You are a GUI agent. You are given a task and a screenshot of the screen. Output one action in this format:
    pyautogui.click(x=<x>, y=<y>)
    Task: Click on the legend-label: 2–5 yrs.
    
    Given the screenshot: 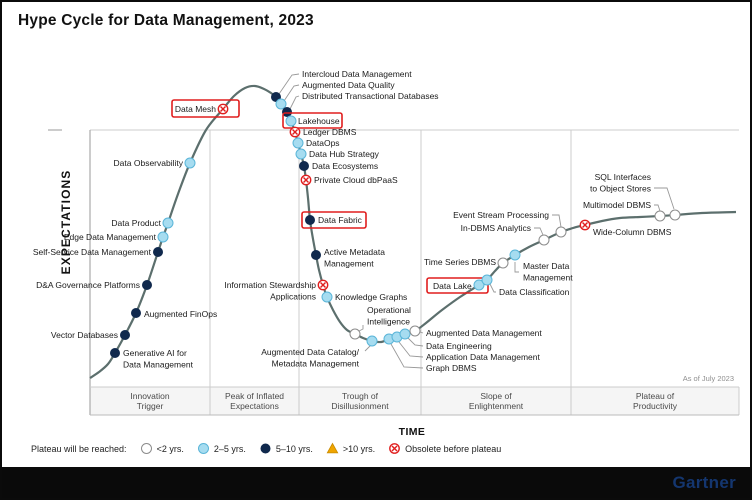 What is the action you would take?
    pyautogui.click(x=229, y=448)
    